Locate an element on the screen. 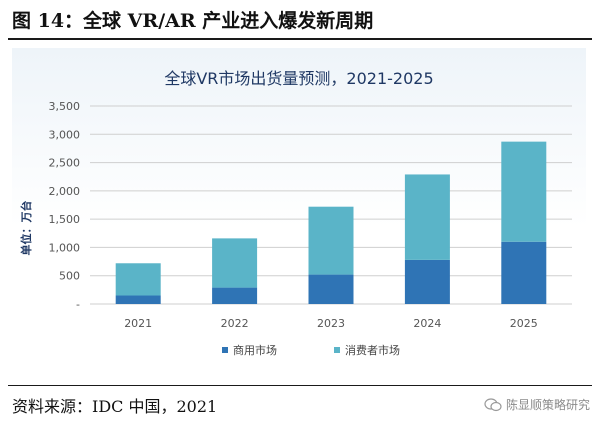 This screenshot has width=598, height=431. bar-consumer-2022 is located at coordinates (235, 263).